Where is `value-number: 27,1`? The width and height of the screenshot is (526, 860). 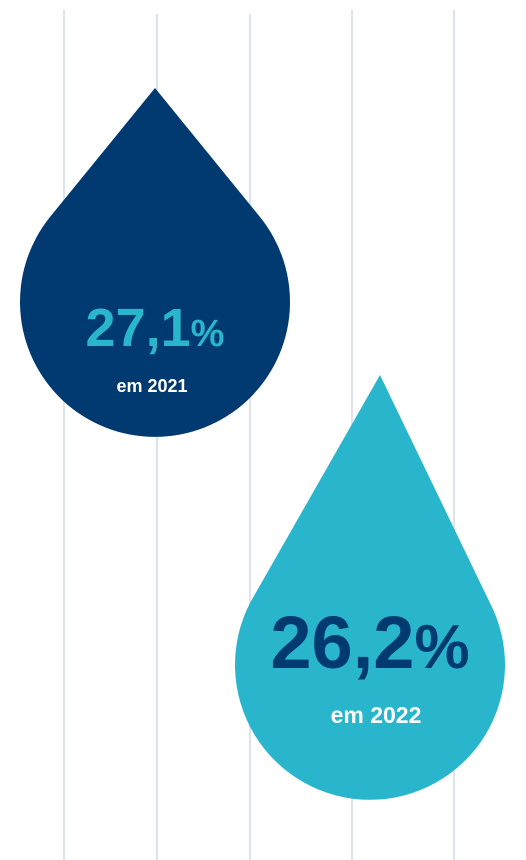 value-number: 27,1 is located at coordinates (138, 328).